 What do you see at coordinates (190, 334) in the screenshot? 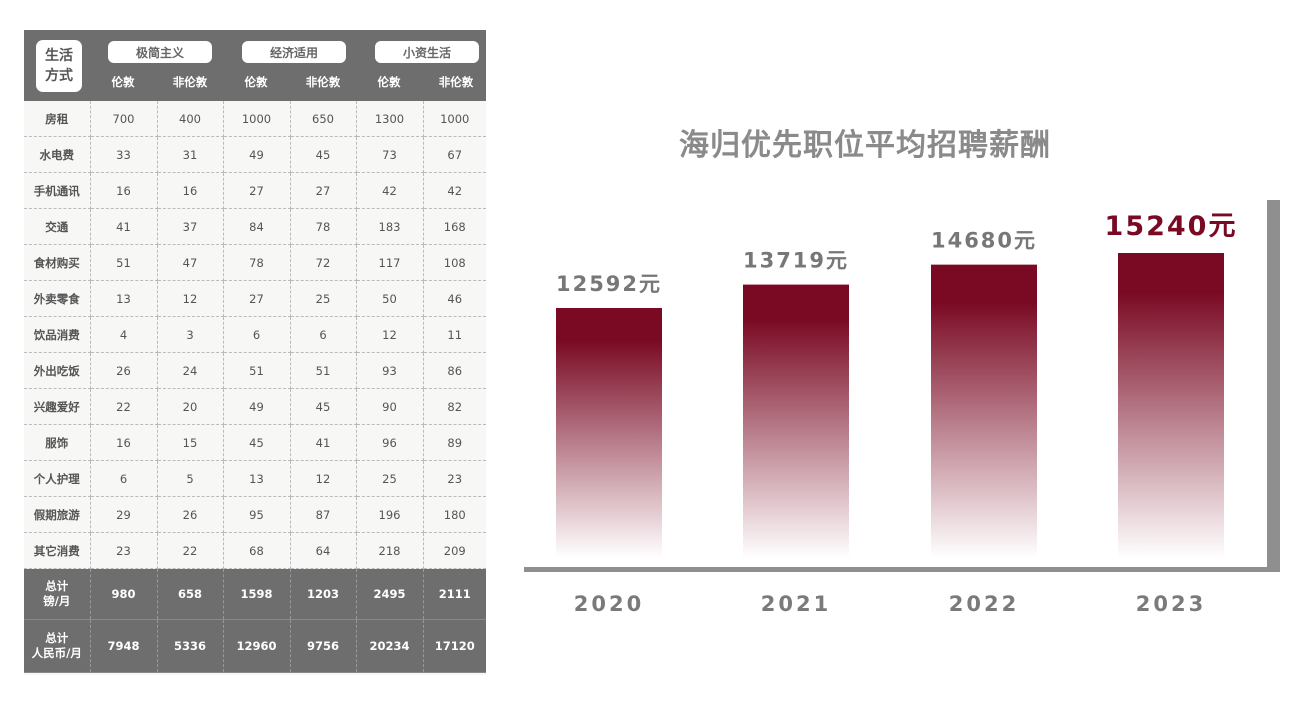
I see `table-cell: 3` at bounding box center [190, 334].